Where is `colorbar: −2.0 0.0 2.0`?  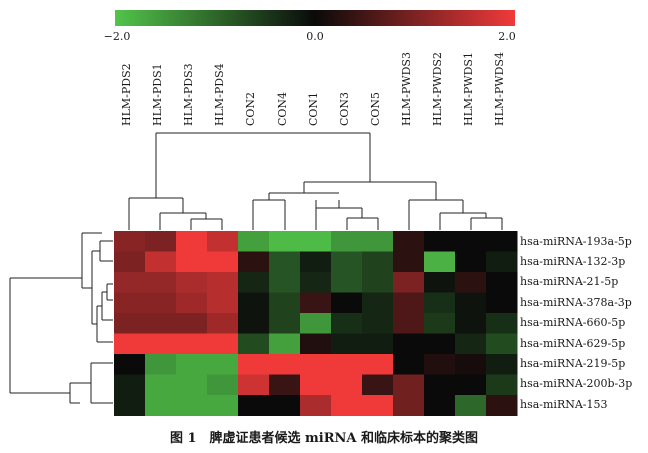
colorbar: −2.0 0.0 2.0 is located at coordinates (310, 26).